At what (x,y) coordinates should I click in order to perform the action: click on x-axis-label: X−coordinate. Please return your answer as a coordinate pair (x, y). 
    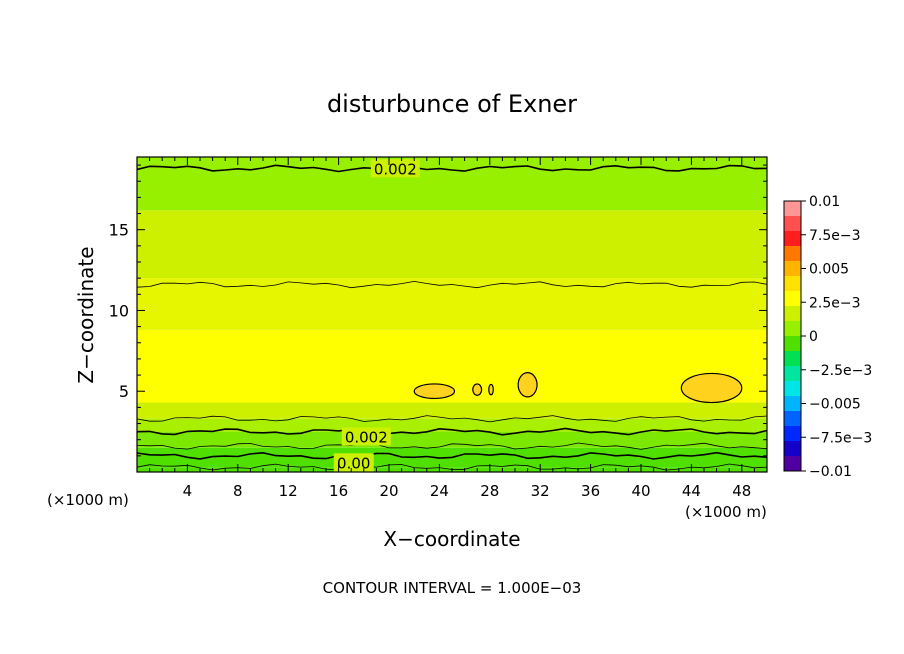
    Looking at the image, I should click on (451, 539).